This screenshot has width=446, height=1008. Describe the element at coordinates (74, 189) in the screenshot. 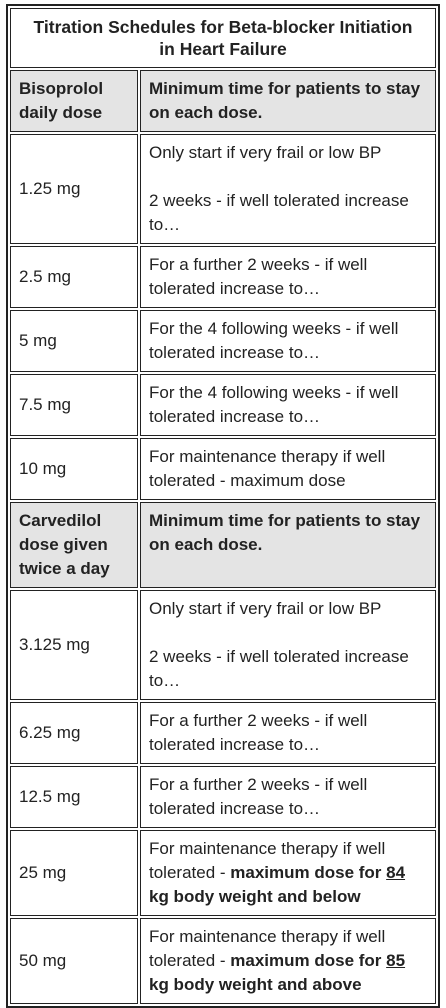

I see `dose-cell: 1.25 mg` at that location.